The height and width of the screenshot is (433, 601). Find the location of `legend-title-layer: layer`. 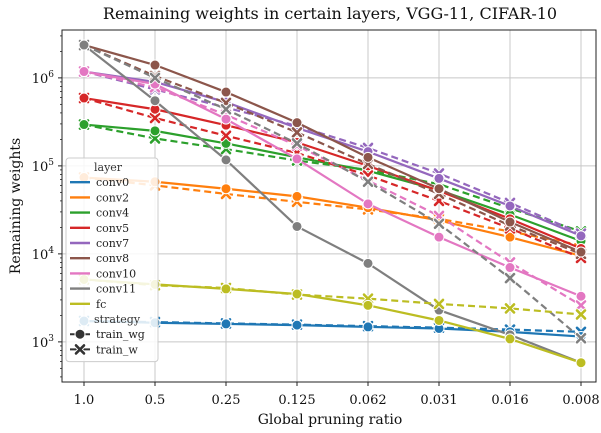

legend-title-layer: layer is located at coordinates (108, 167).